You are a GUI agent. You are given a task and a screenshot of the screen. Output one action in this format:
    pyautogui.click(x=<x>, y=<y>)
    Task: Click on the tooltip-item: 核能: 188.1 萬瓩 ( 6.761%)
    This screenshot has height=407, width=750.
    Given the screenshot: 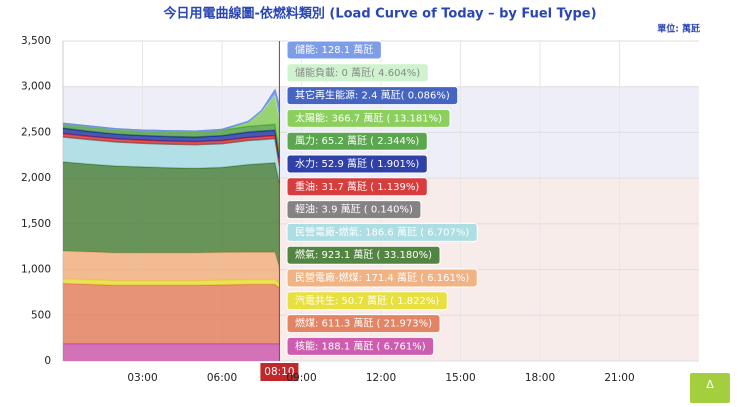 What is the action you would take?
    pyautogui.click(x=360, y=346)
    